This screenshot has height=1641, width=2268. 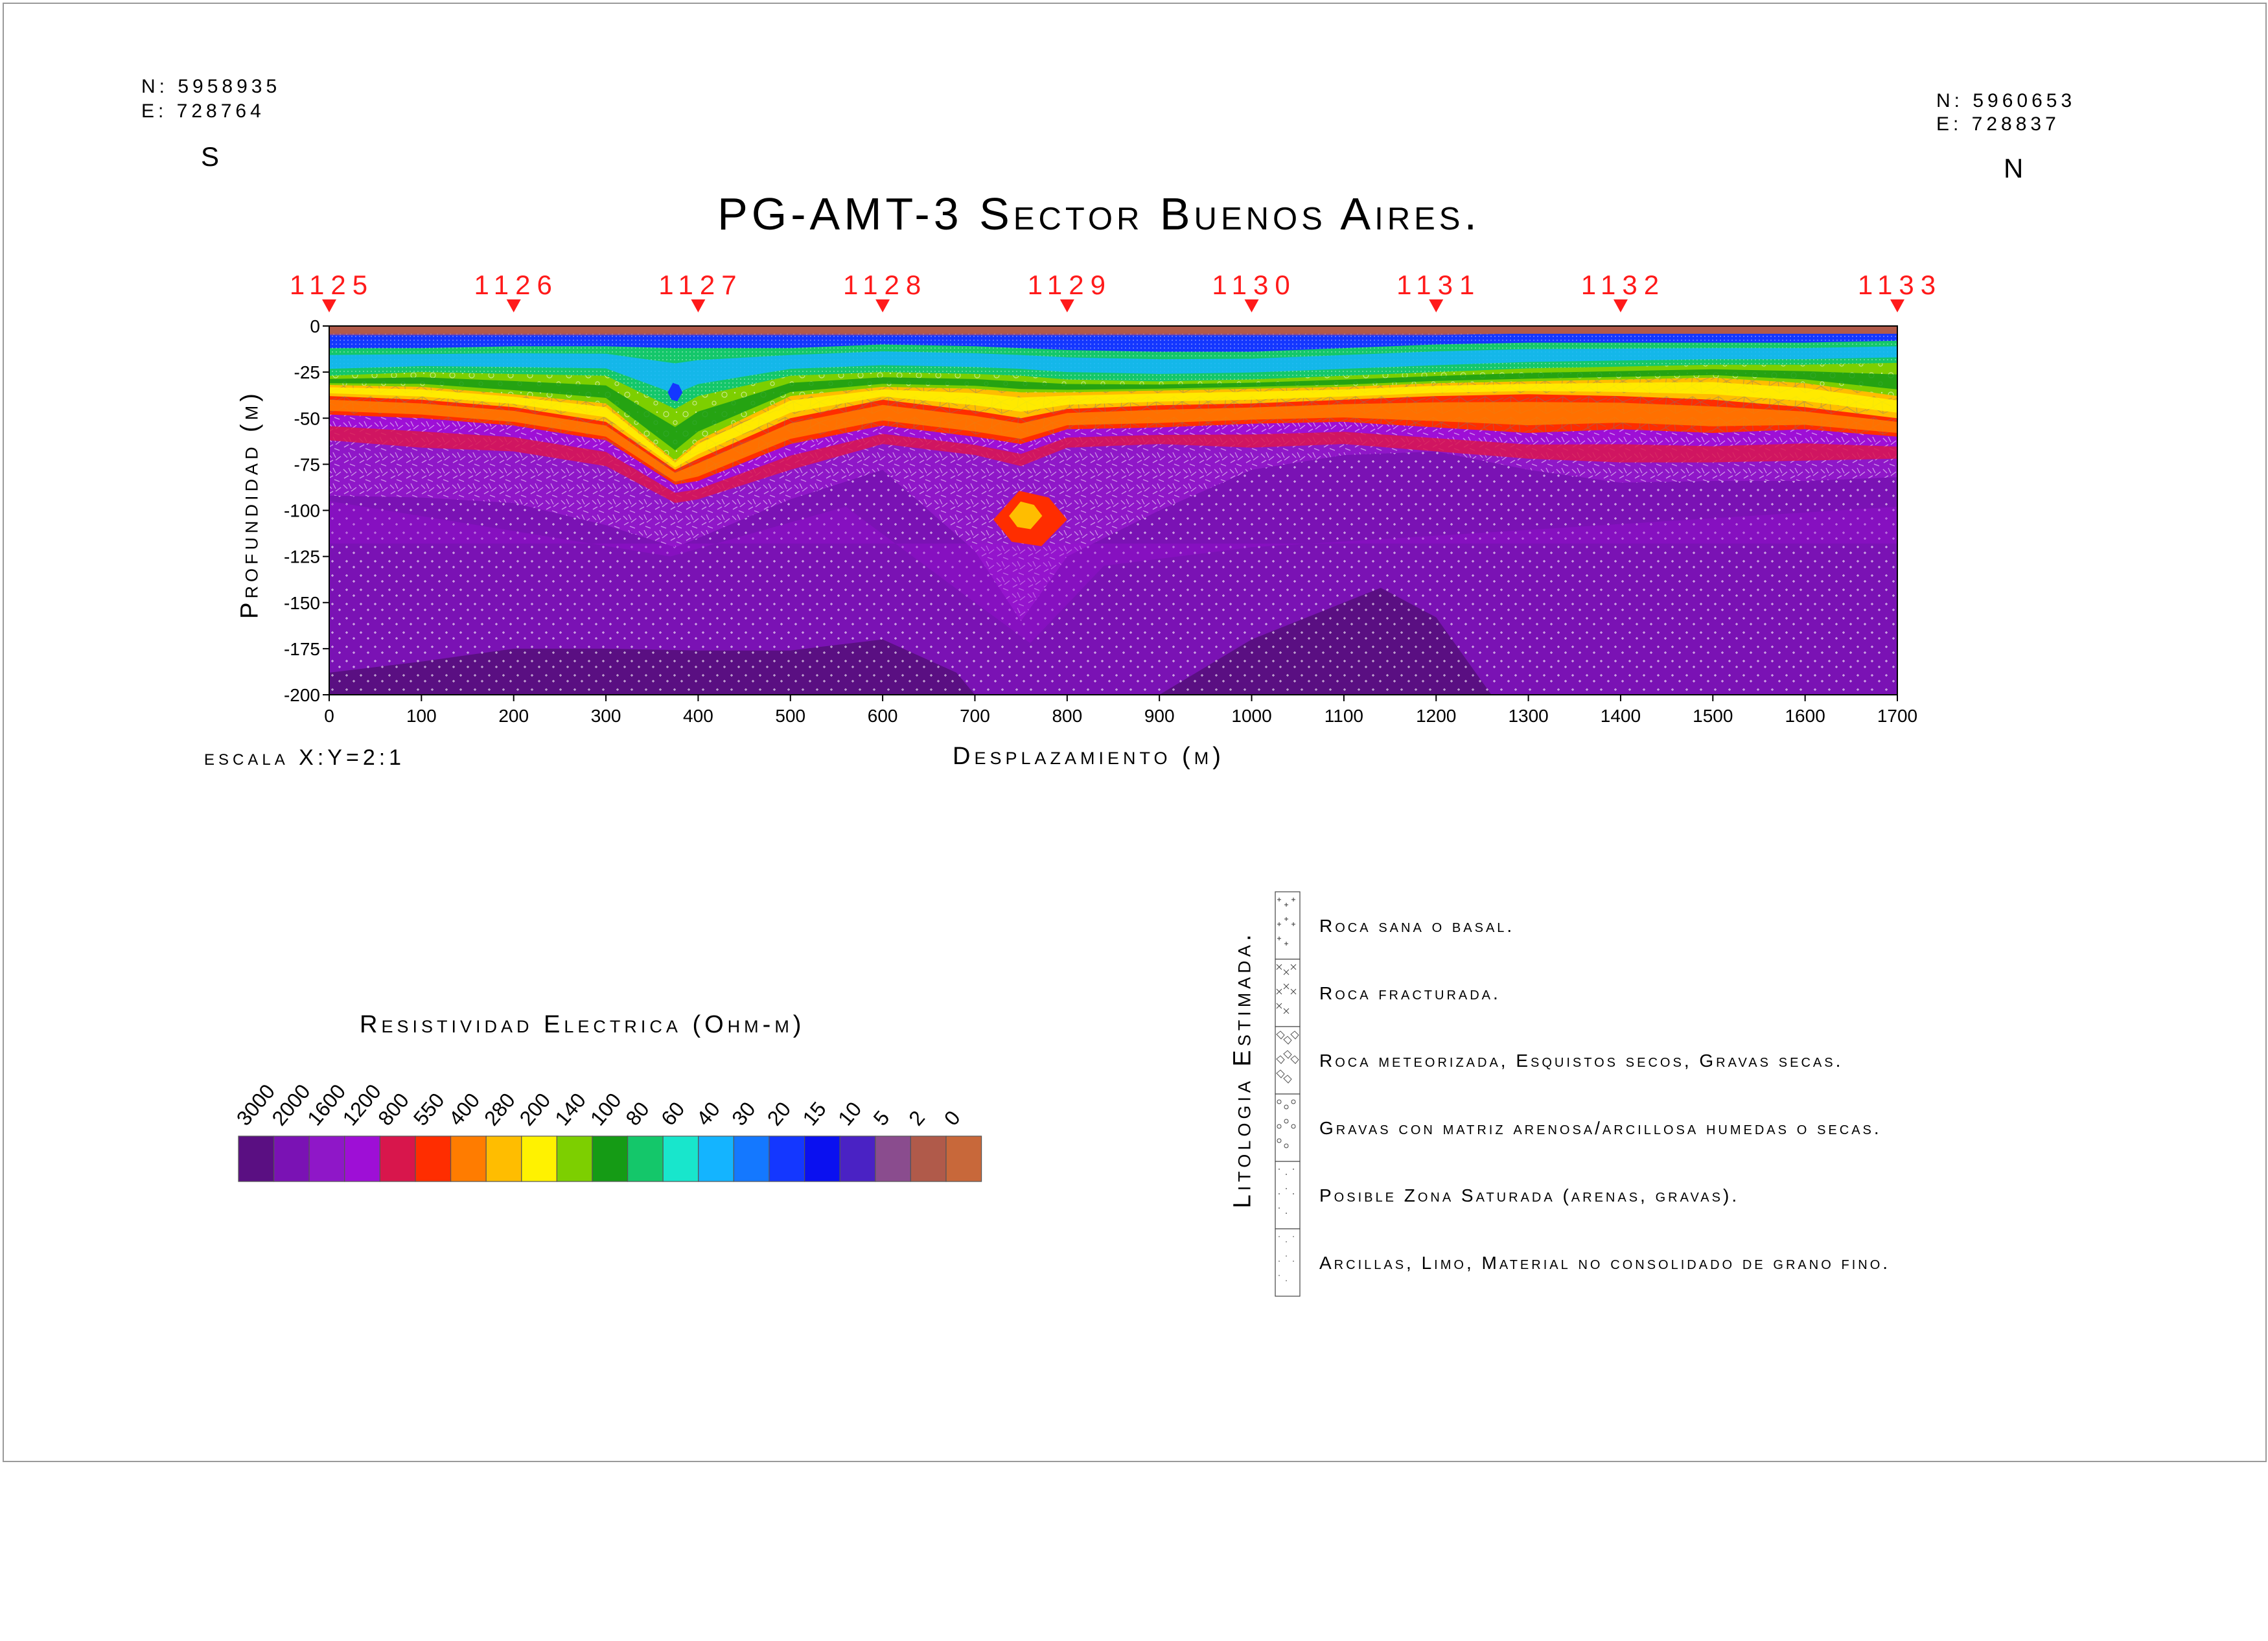 What do you see at coordinates (362, 1105) in the screenshot?
I see `legend-swatch-label: 1200` at bounding box center [362, 1105].